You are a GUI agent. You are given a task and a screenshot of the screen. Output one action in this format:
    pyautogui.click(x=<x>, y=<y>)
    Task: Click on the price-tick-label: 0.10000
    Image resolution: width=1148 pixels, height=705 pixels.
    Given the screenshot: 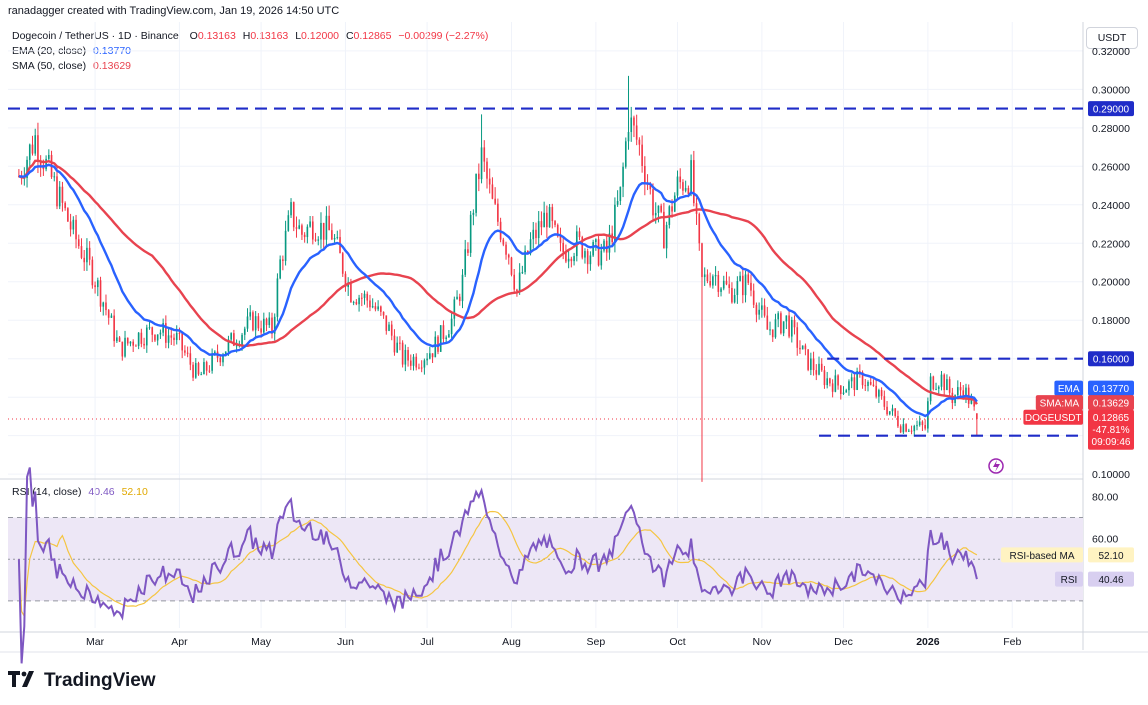 What is the action you would take?
    pyautogui.click(x=1111, y=475)
    